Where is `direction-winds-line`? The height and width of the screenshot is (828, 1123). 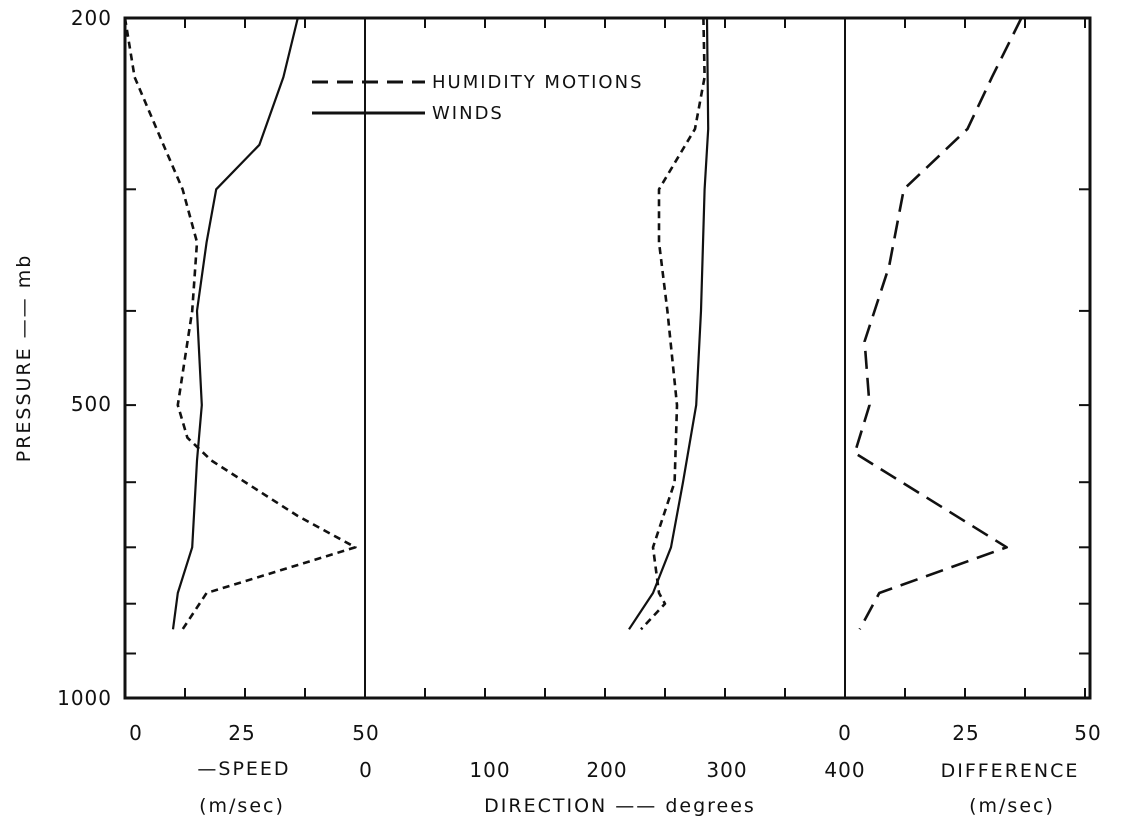 direction-winds-line is located at coordinates (669, 323).